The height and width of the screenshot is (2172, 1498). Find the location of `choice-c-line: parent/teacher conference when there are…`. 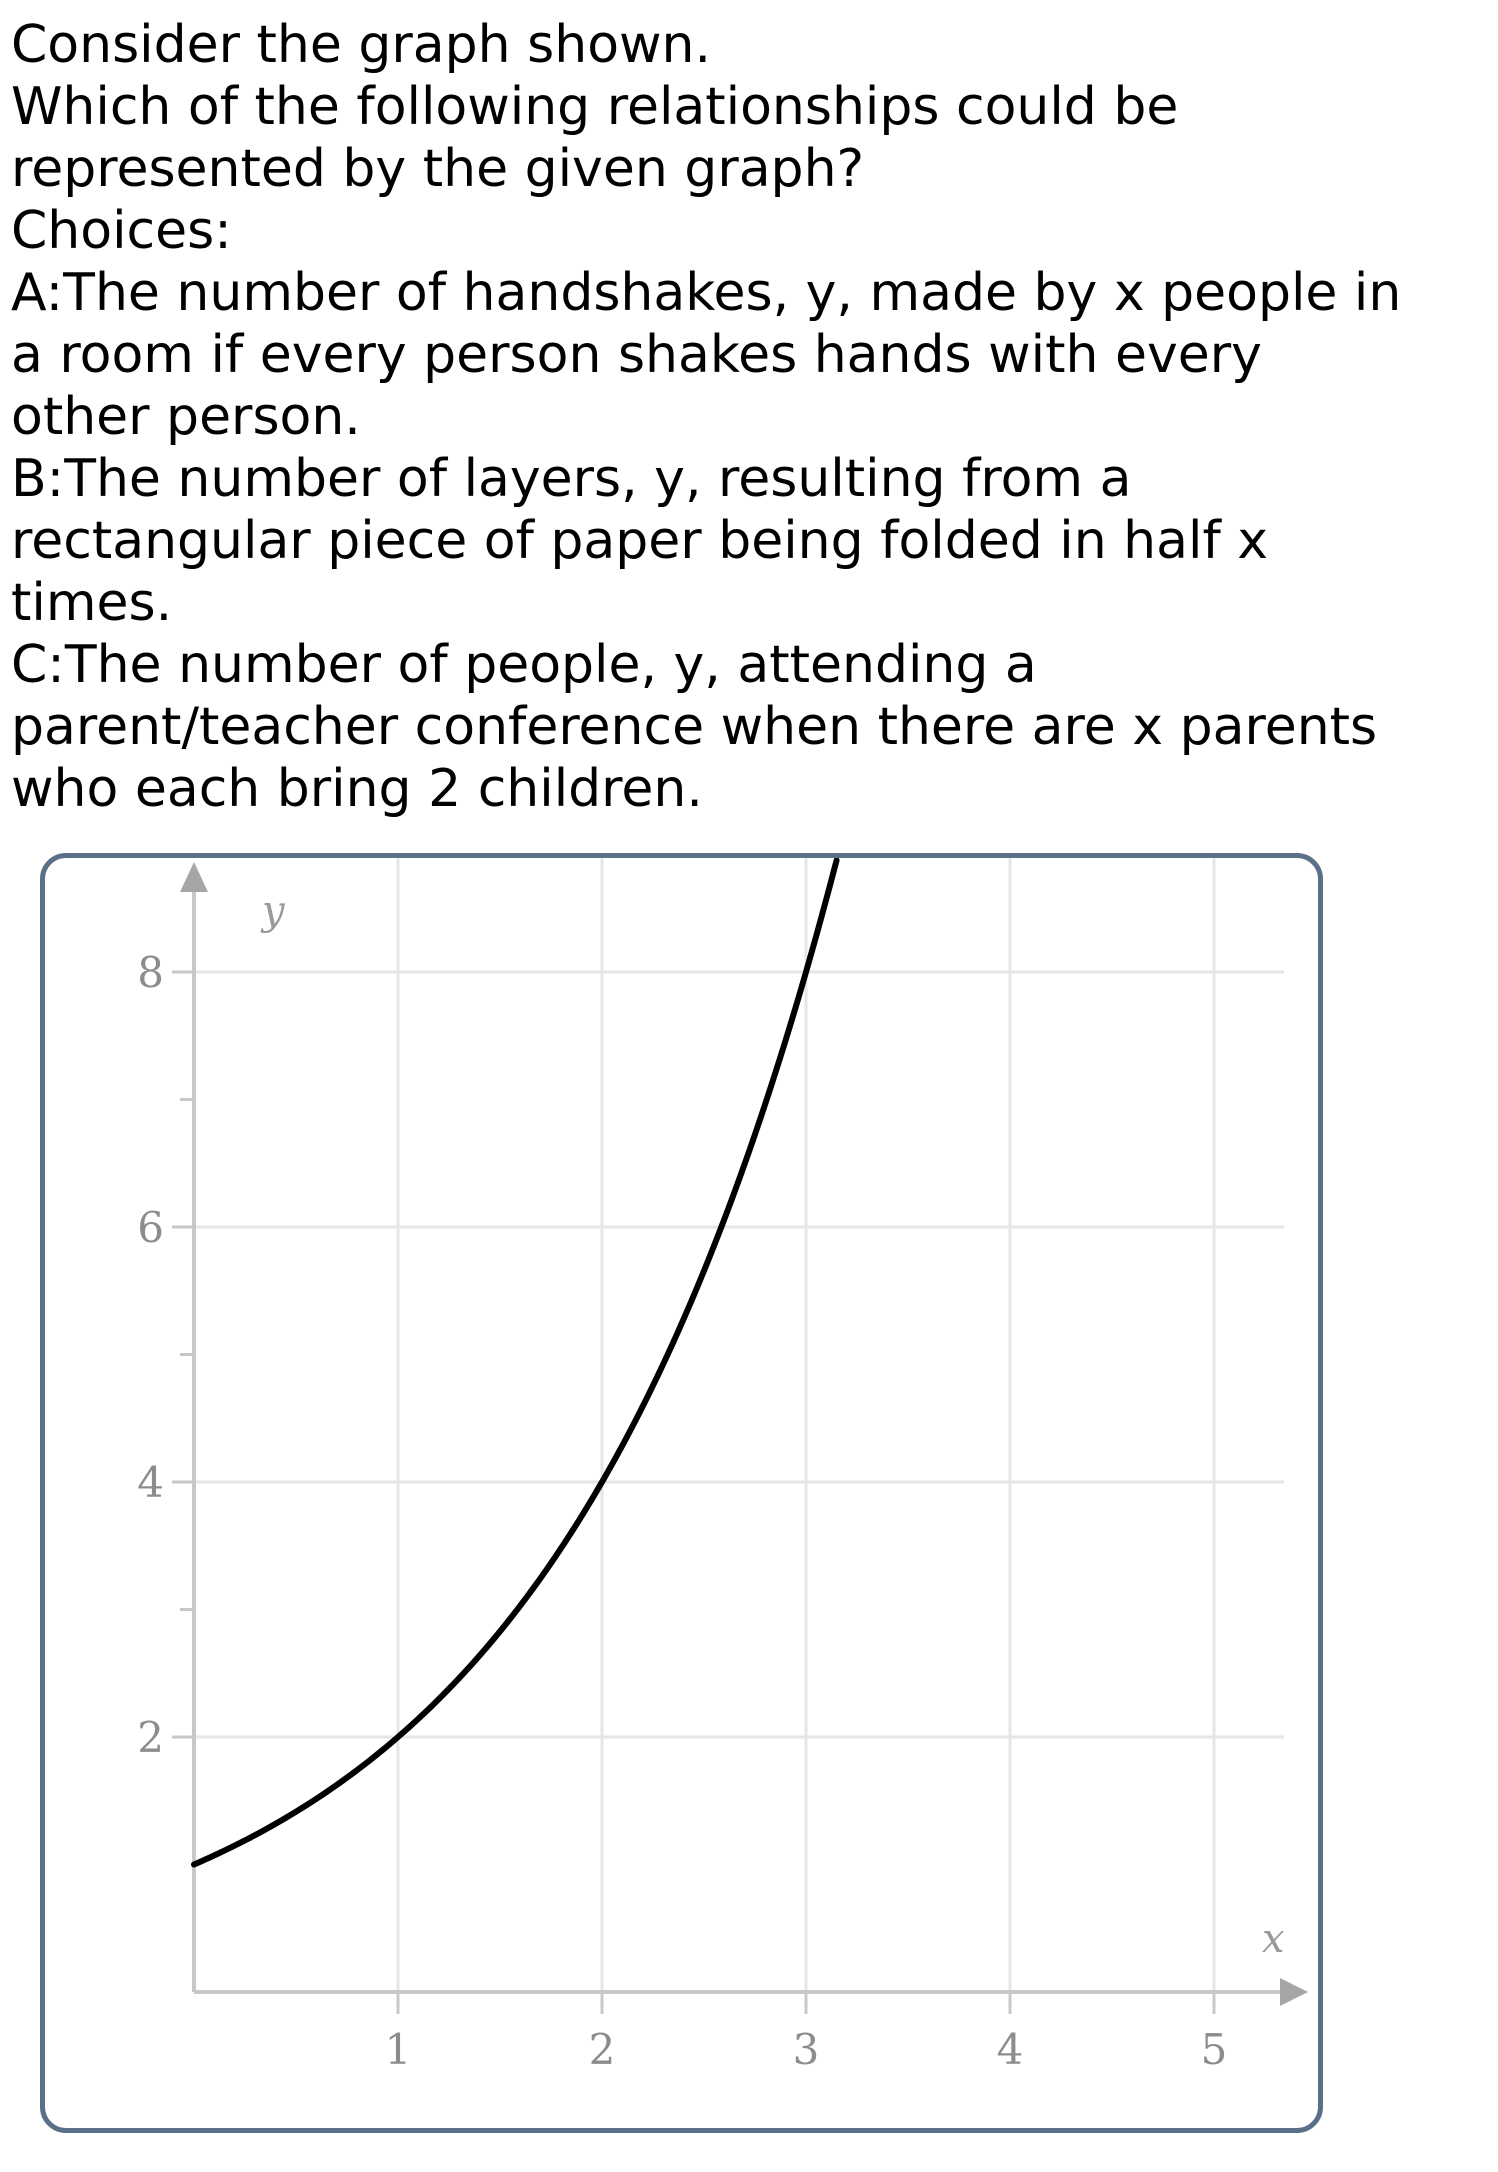

choice-c-line: parent/teacher conference when there are… is located at coordinates (694, 727).